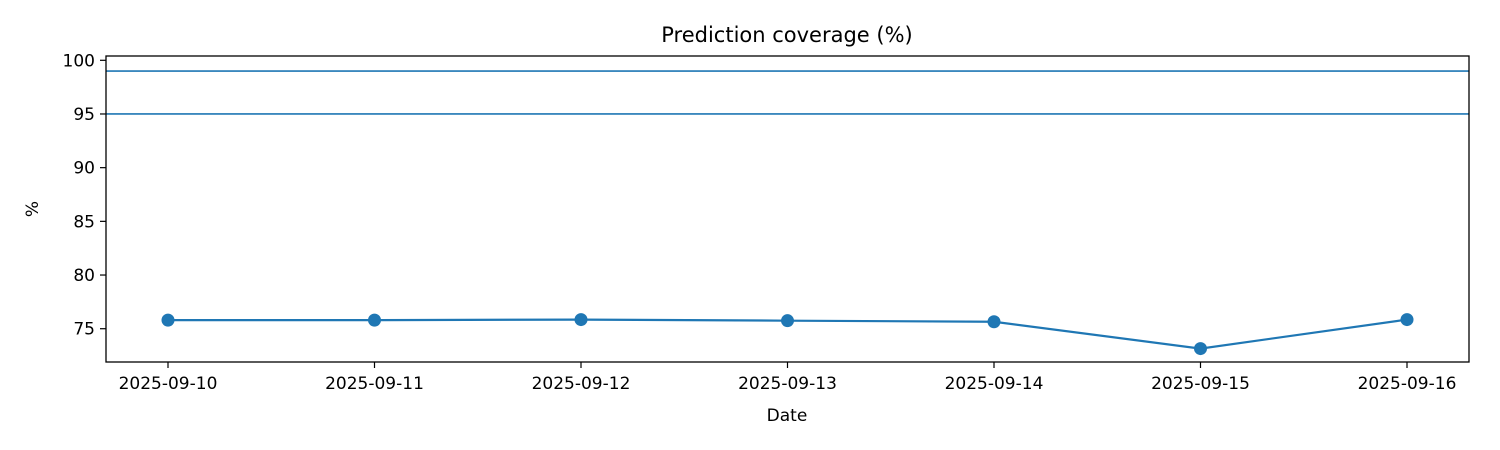 The width and height of the screenshot is (1500, 450). Describe the element at coordinates (84, 276) in the screenshot. I see `y-tick-label: 80` at that location.